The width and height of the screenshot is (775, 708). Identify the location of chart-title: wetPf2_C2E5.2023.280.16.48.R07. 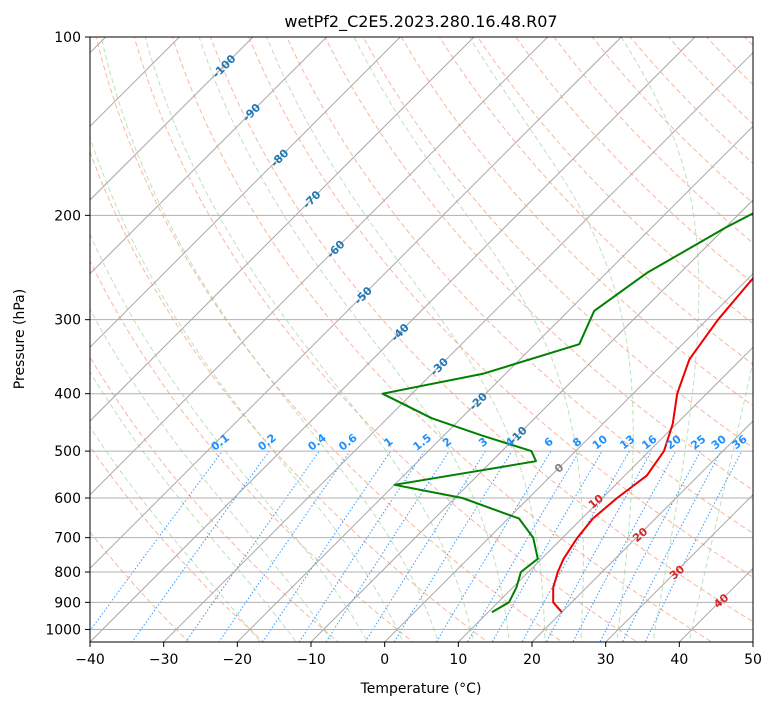
(420, 22).